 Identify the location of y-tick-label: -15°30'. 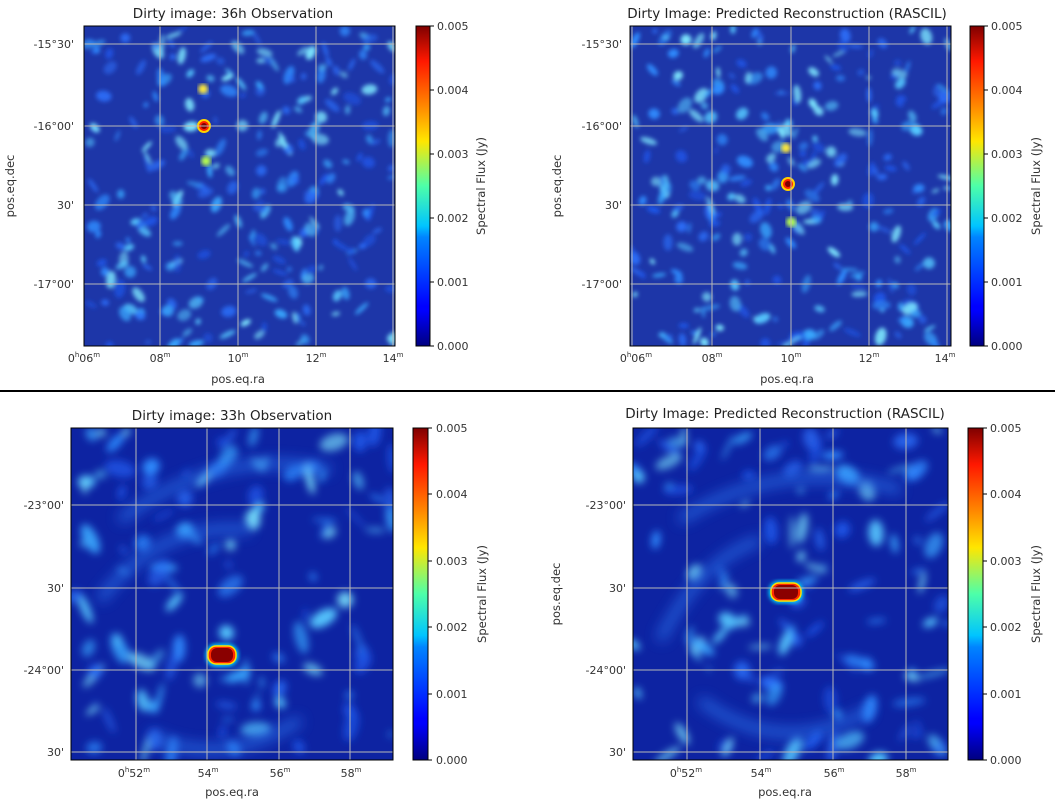
(54, 44).